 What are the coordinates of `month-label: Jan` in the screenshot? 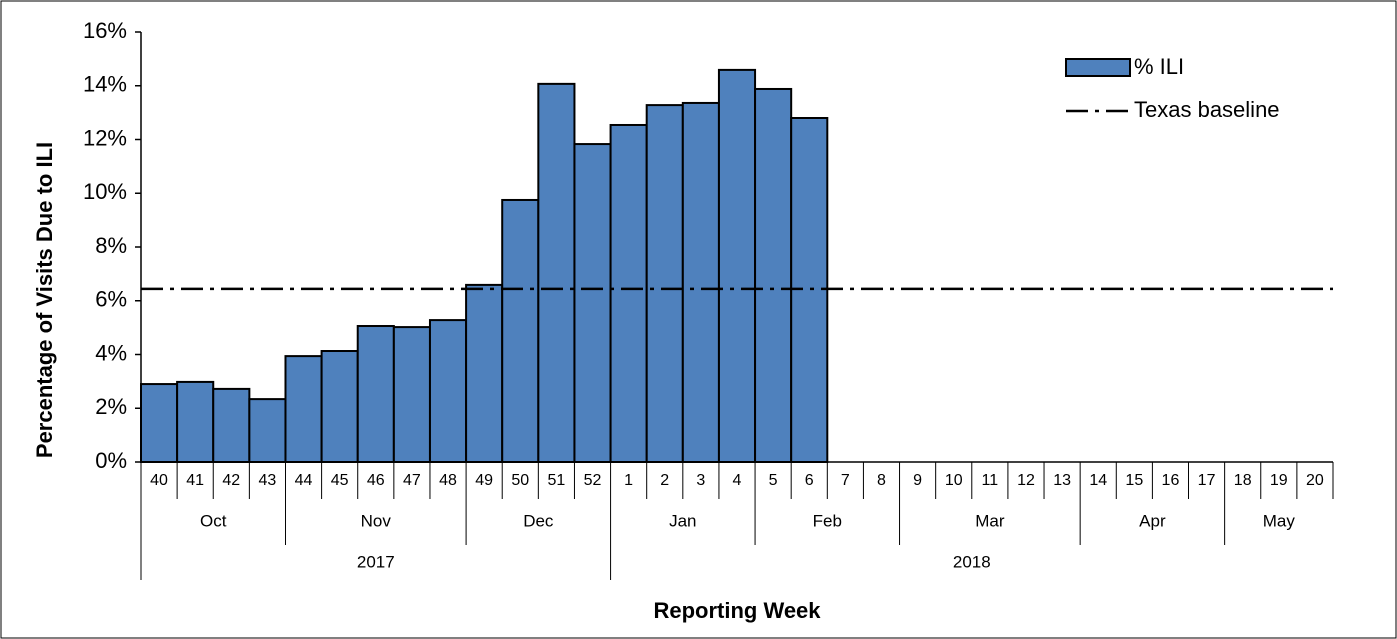 It's located at (682, 520).